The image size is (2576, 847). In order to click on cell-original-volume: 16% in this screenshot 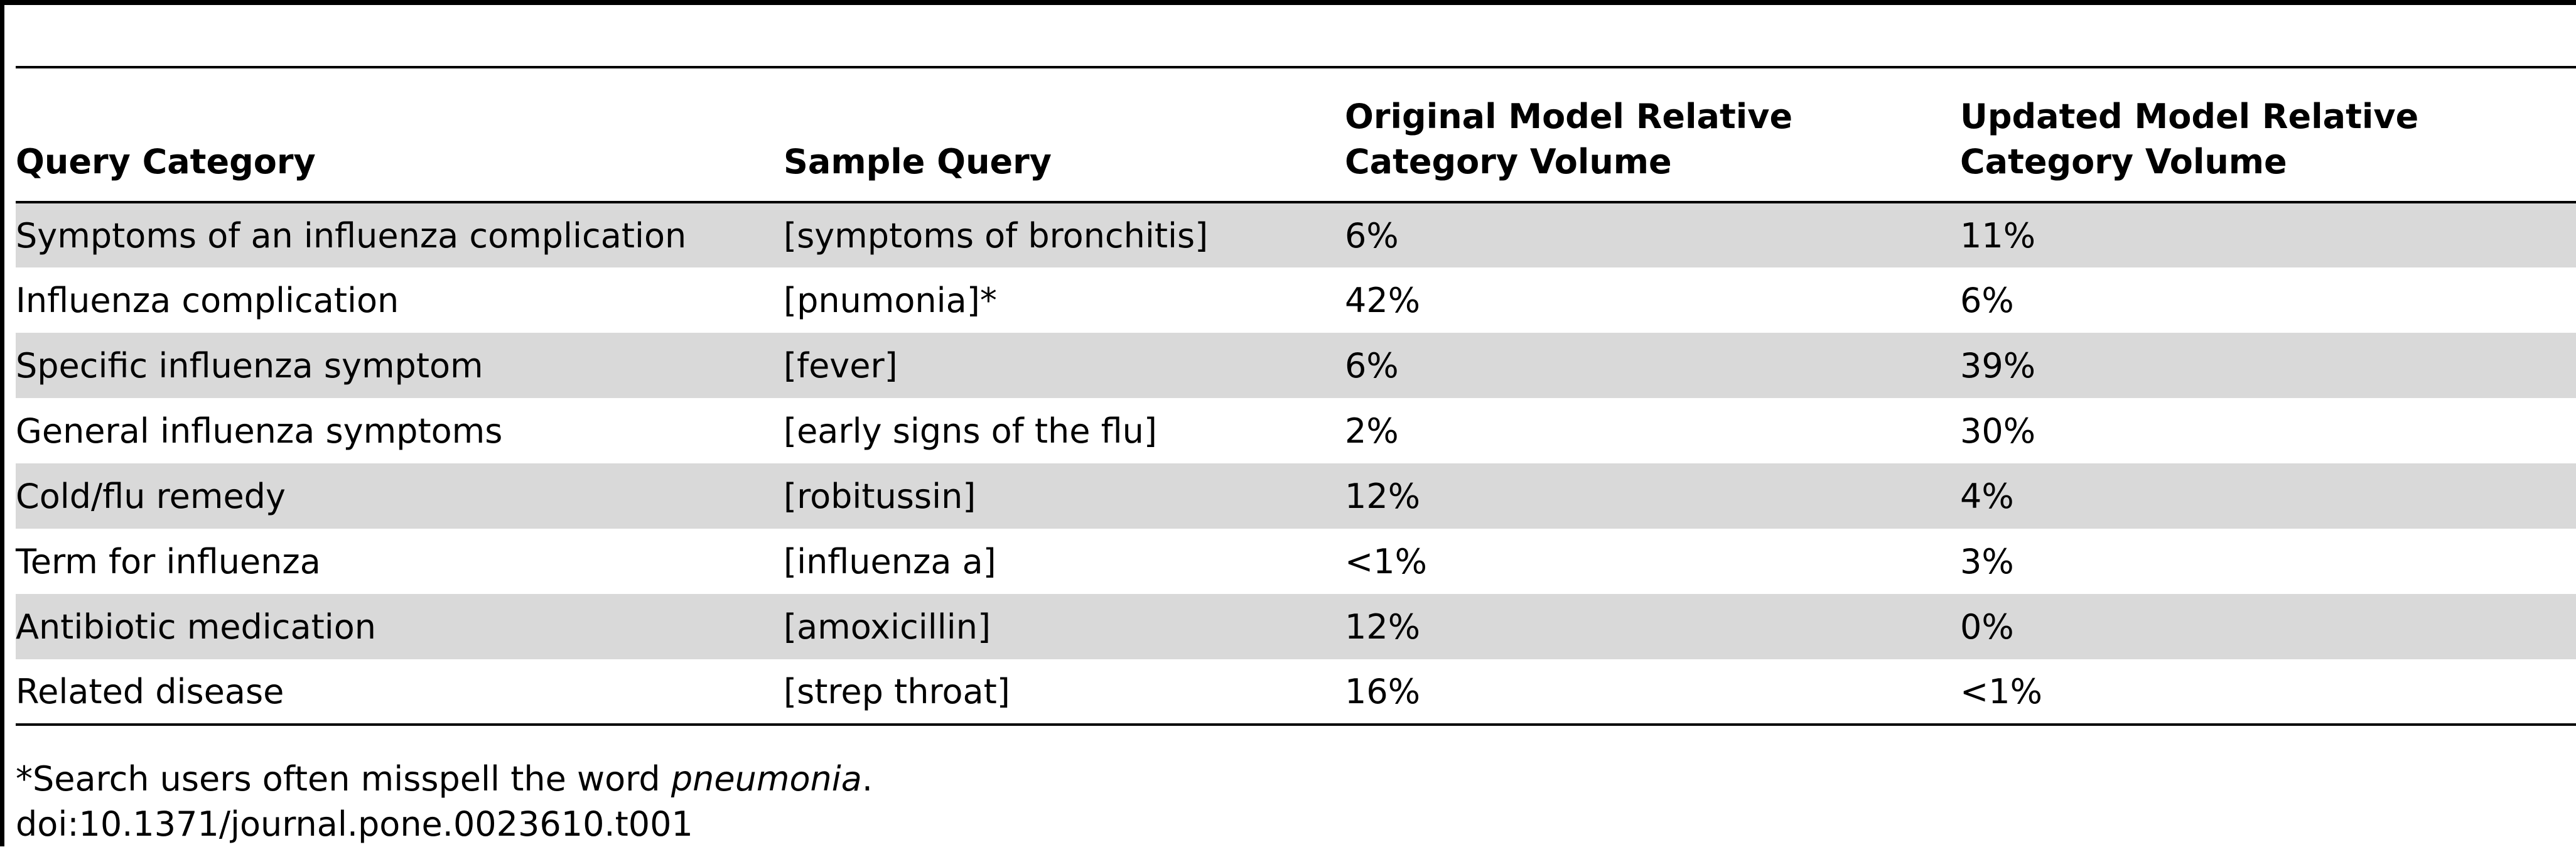, I will do `click(1383, 691)`.